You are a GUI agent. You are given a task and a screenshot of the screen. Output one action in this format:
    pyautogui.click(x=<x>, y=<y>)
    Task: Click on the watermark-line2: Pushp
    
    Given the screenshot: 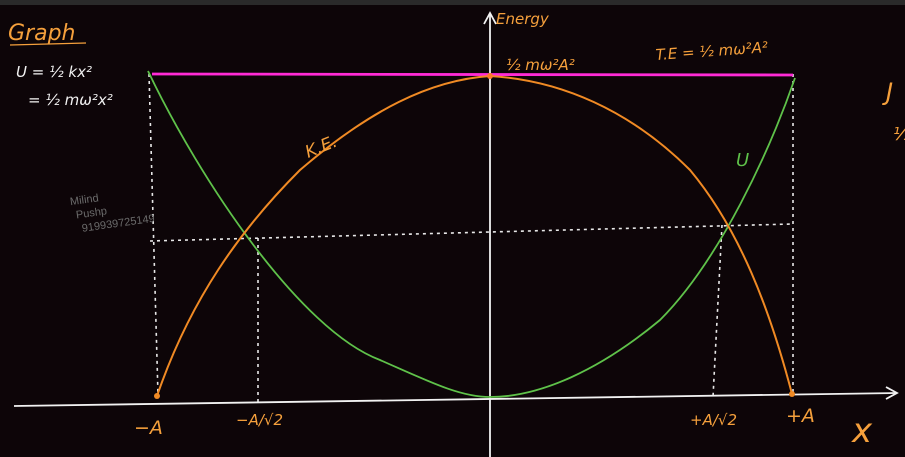 What is the action you would take?
    pyautogui.click(x=91, y=213)
    